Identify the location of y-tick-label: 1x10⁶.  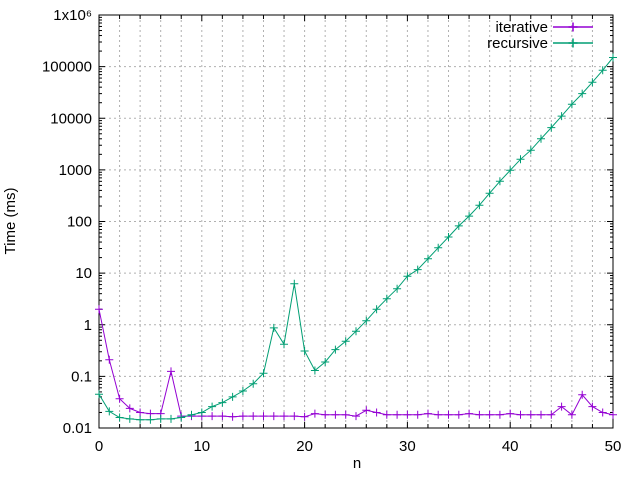
(72, 15).